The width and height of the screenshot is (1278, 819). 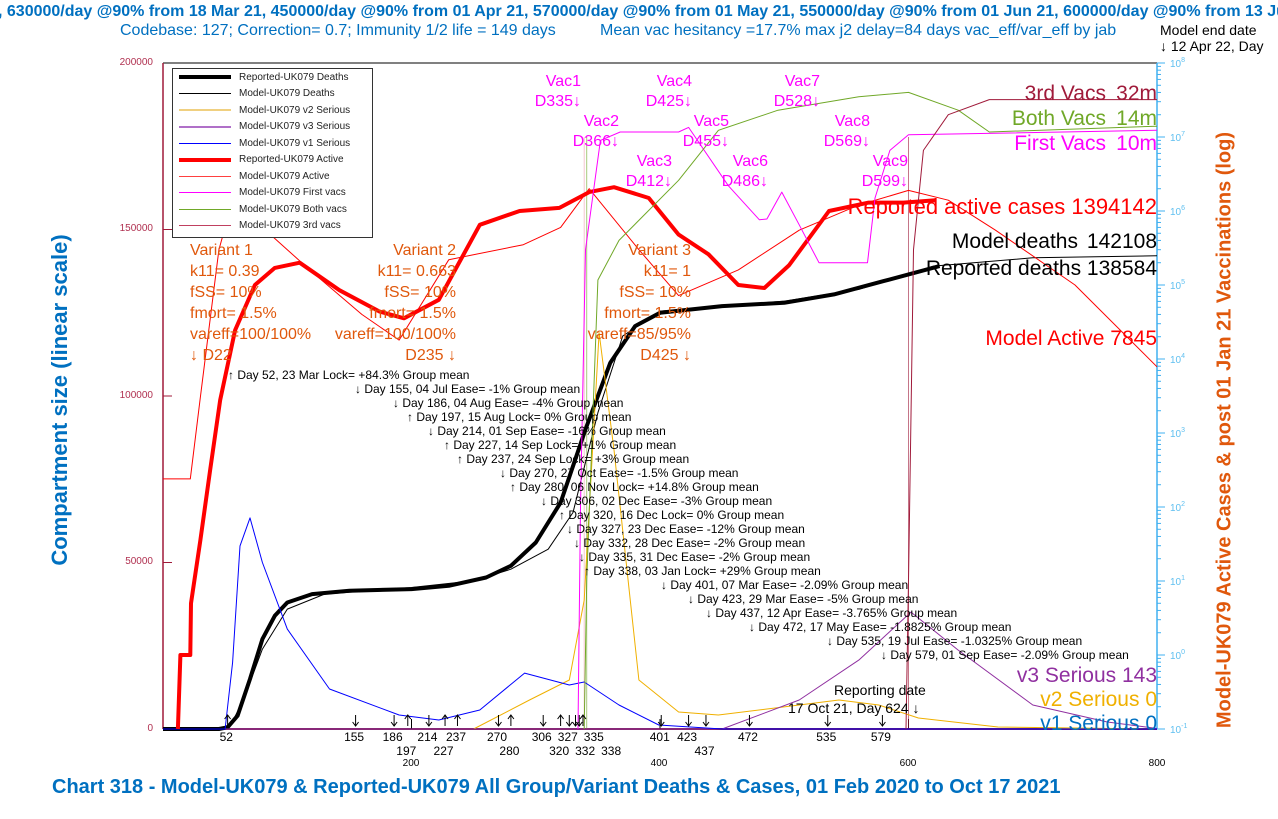 What do you see at coordinates (496, 737) in the screenshot?
I see `event-day-label: 270` at bounding box center [496, 737].